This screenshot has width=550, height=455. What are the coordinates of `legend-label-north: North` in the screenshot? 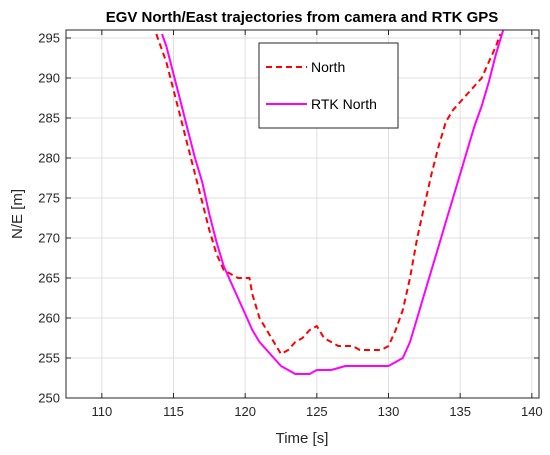 It's located at (328, 67).